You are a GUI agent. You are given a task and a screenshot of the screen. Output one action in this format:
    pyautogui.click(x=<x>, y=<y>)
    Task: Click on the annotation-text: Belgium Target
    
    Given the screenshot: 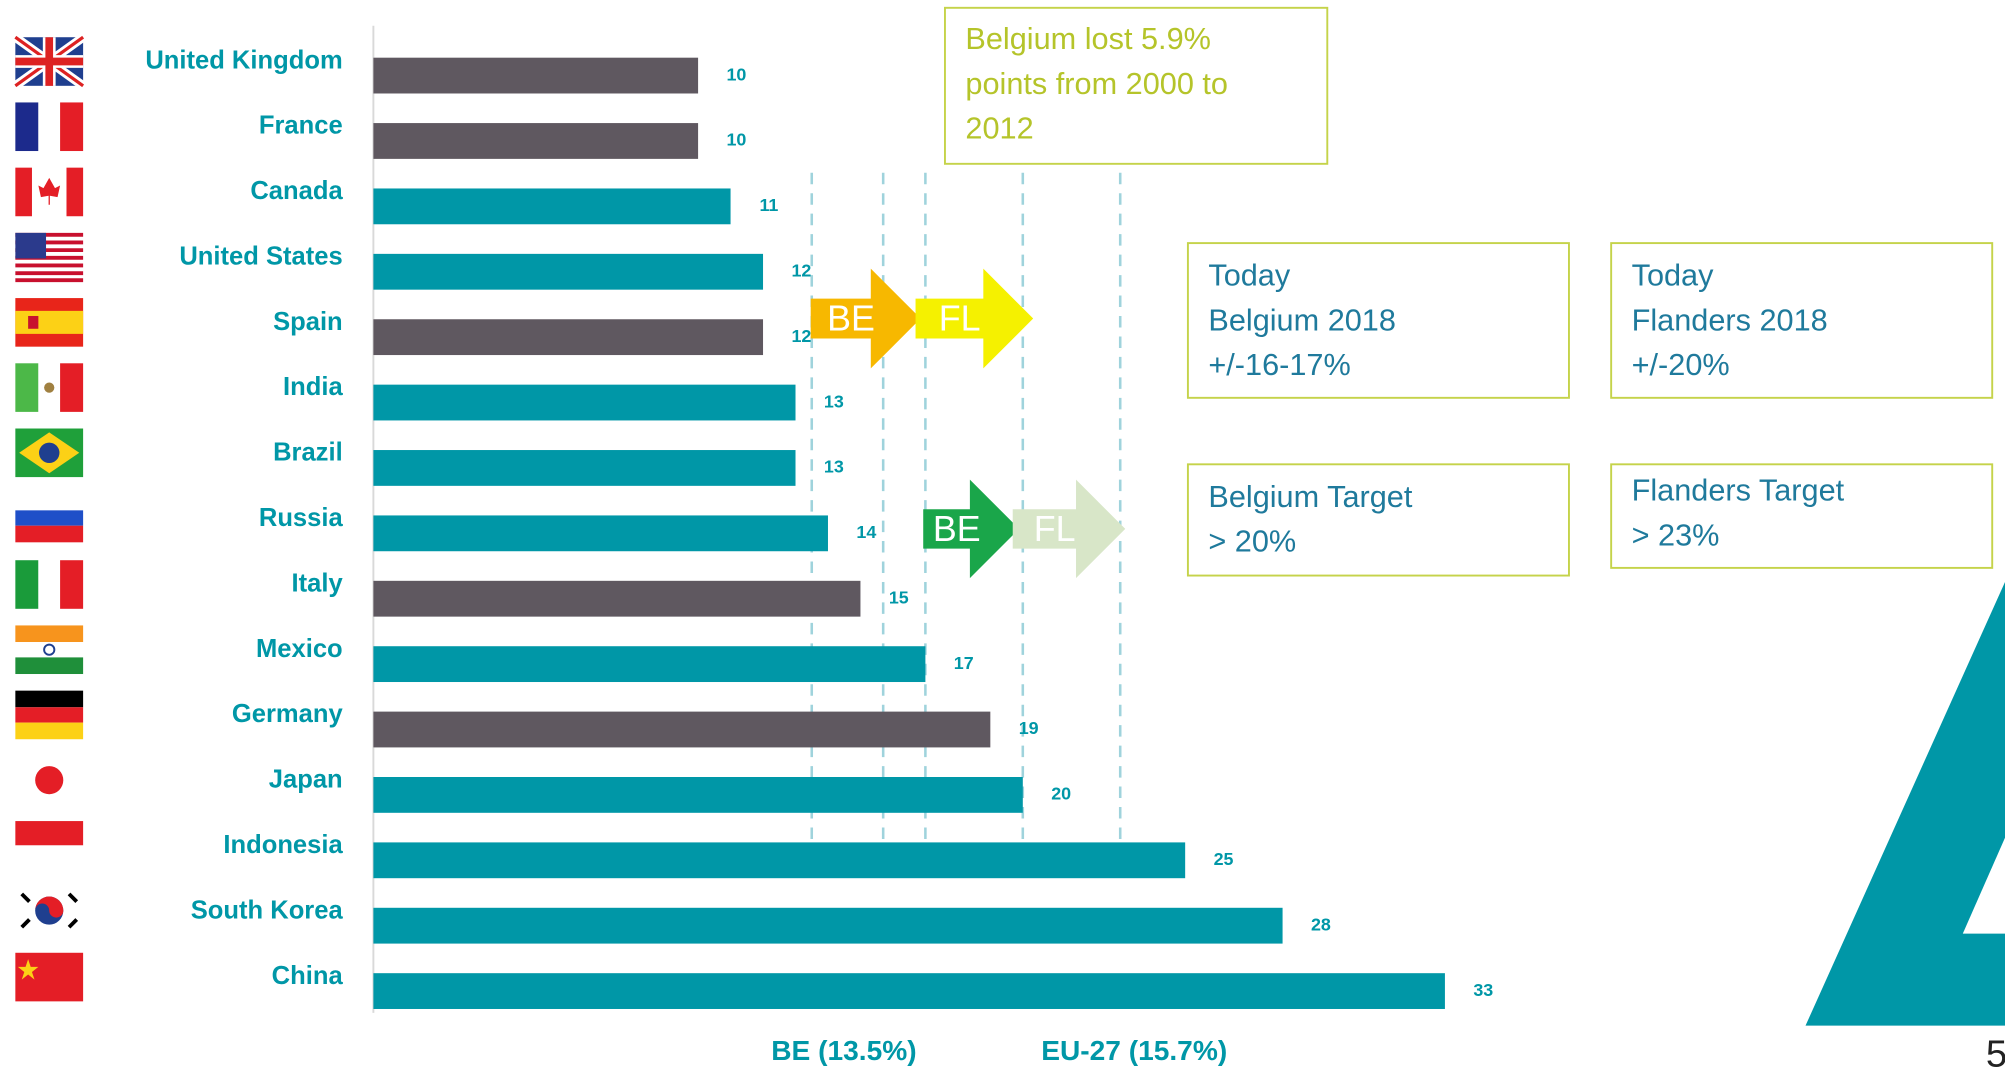 What is the action you would take?
    pyautogui.click(x=1310, y=496)
    